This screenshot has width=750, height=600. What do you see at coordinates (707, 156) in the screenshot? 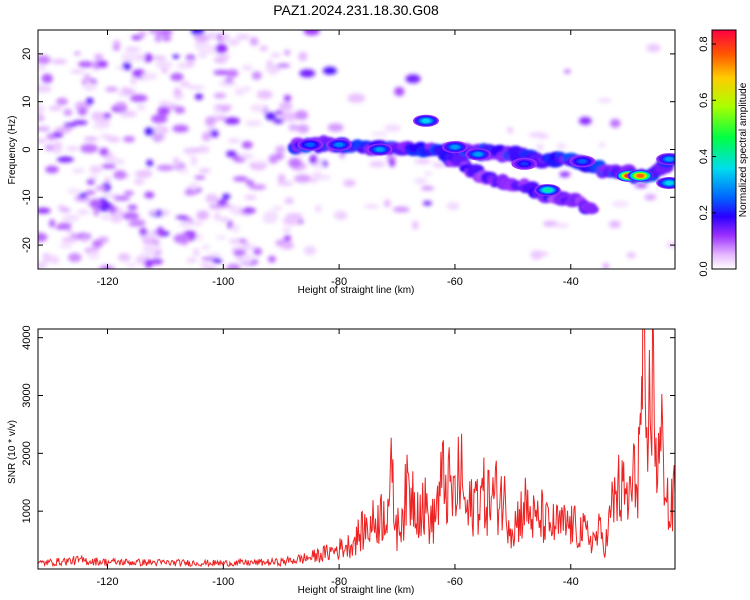
I see `colorbar-axis: 0.0 0.2 0.4 0.6 0.8` at bounding box center [707, 156].